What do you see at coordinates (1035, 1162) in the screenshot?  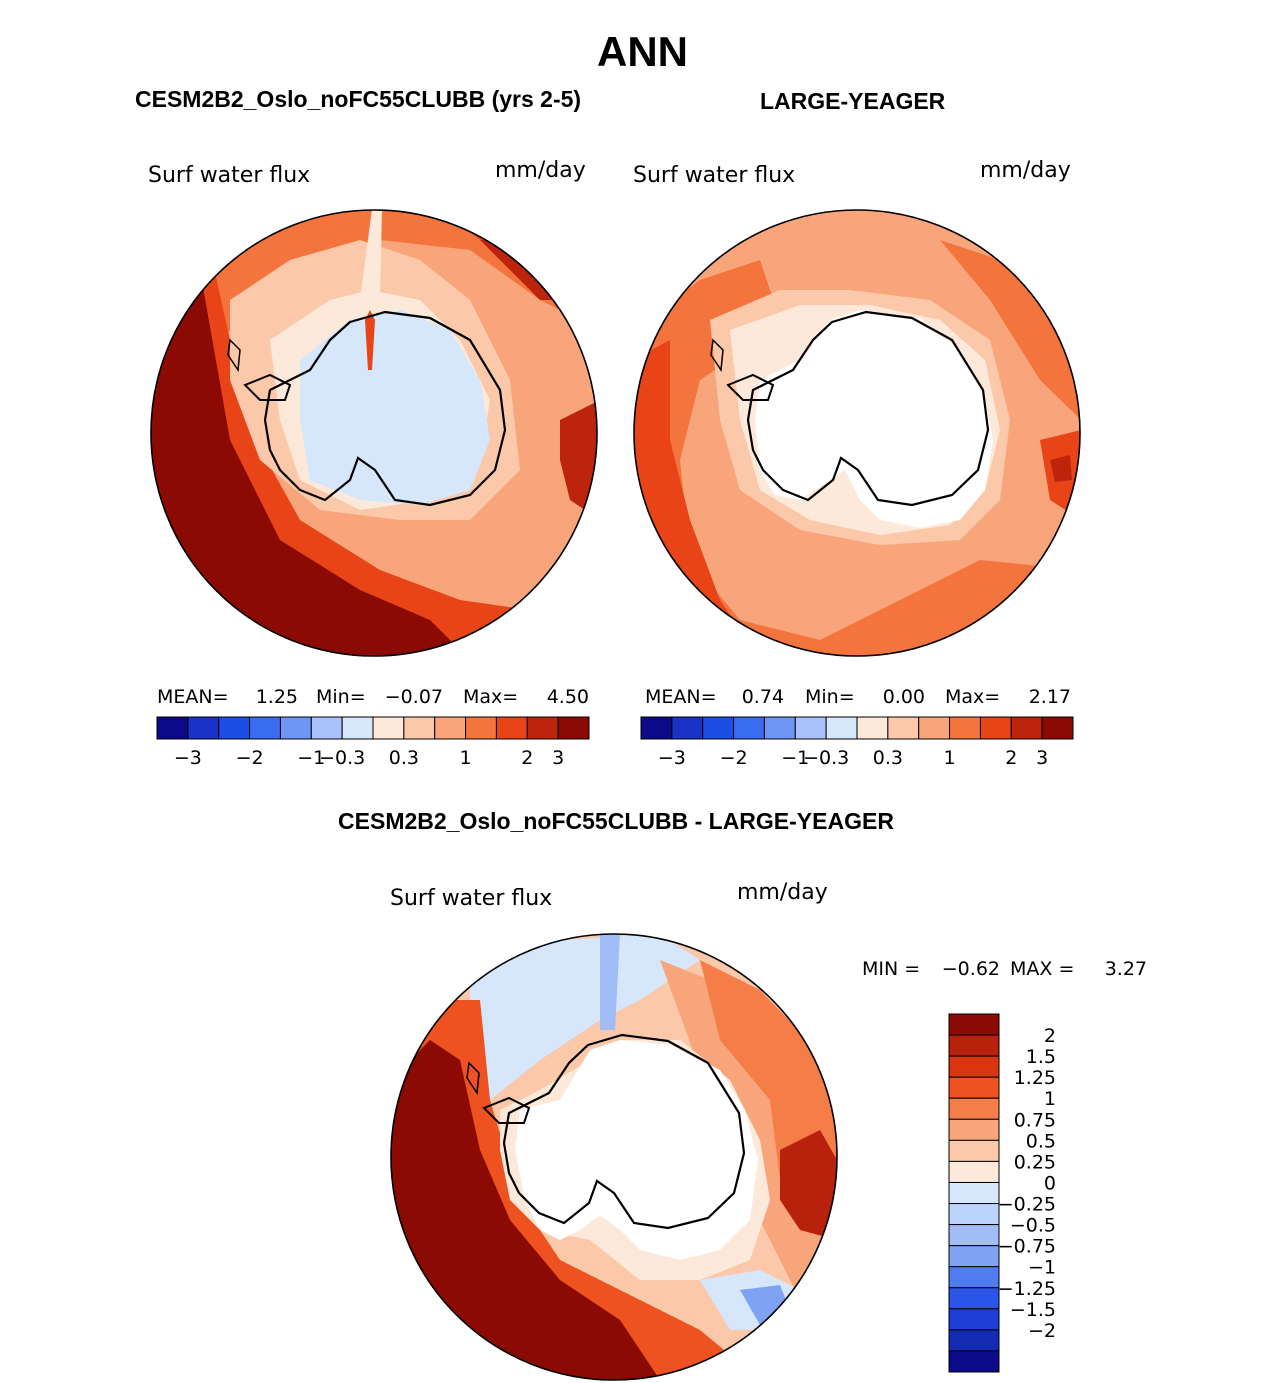 I see `difference-colorbar-tick-label: 0.25` at bounding box center [1035, 1162].